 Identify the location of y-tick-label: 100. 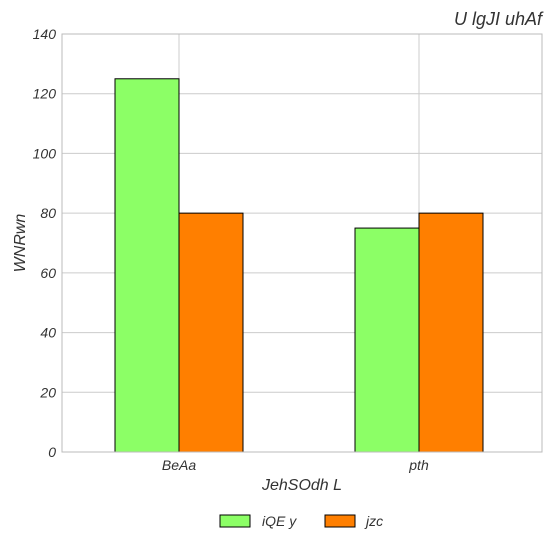
(45, 153).